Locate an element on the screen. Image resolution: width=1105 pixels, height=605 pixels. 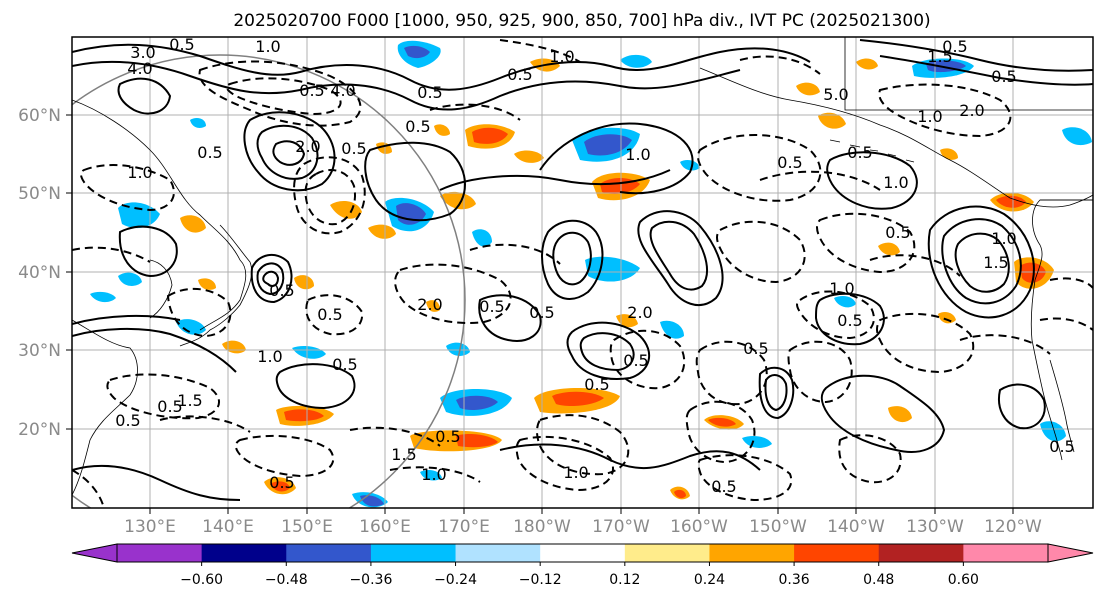
colorbar-tick-label: −0.60 is located at coordinates (201, 580).